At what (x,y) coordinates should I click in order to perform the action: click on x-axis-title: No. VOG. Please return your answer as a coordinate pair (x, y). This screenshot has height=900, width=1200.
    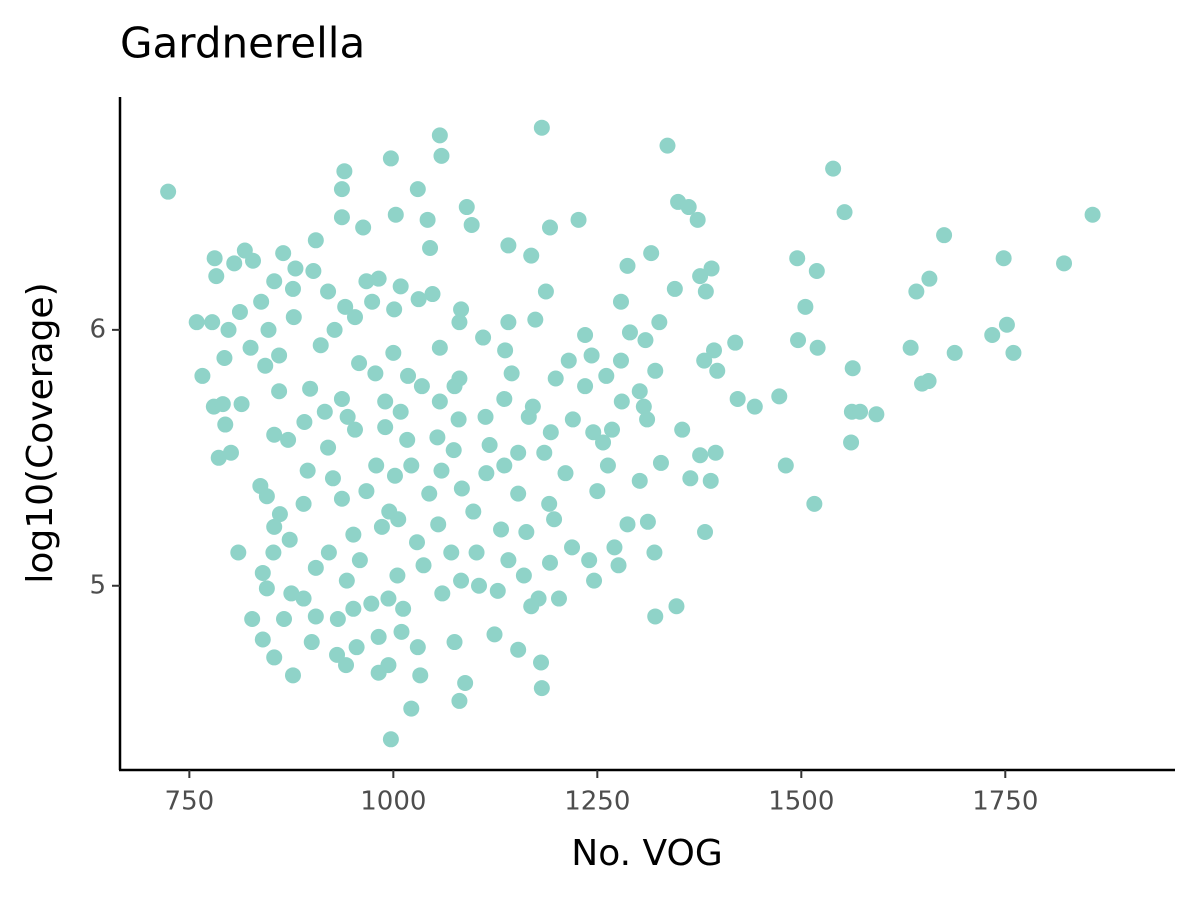
    Looking at the image, I should click on (646, 853).